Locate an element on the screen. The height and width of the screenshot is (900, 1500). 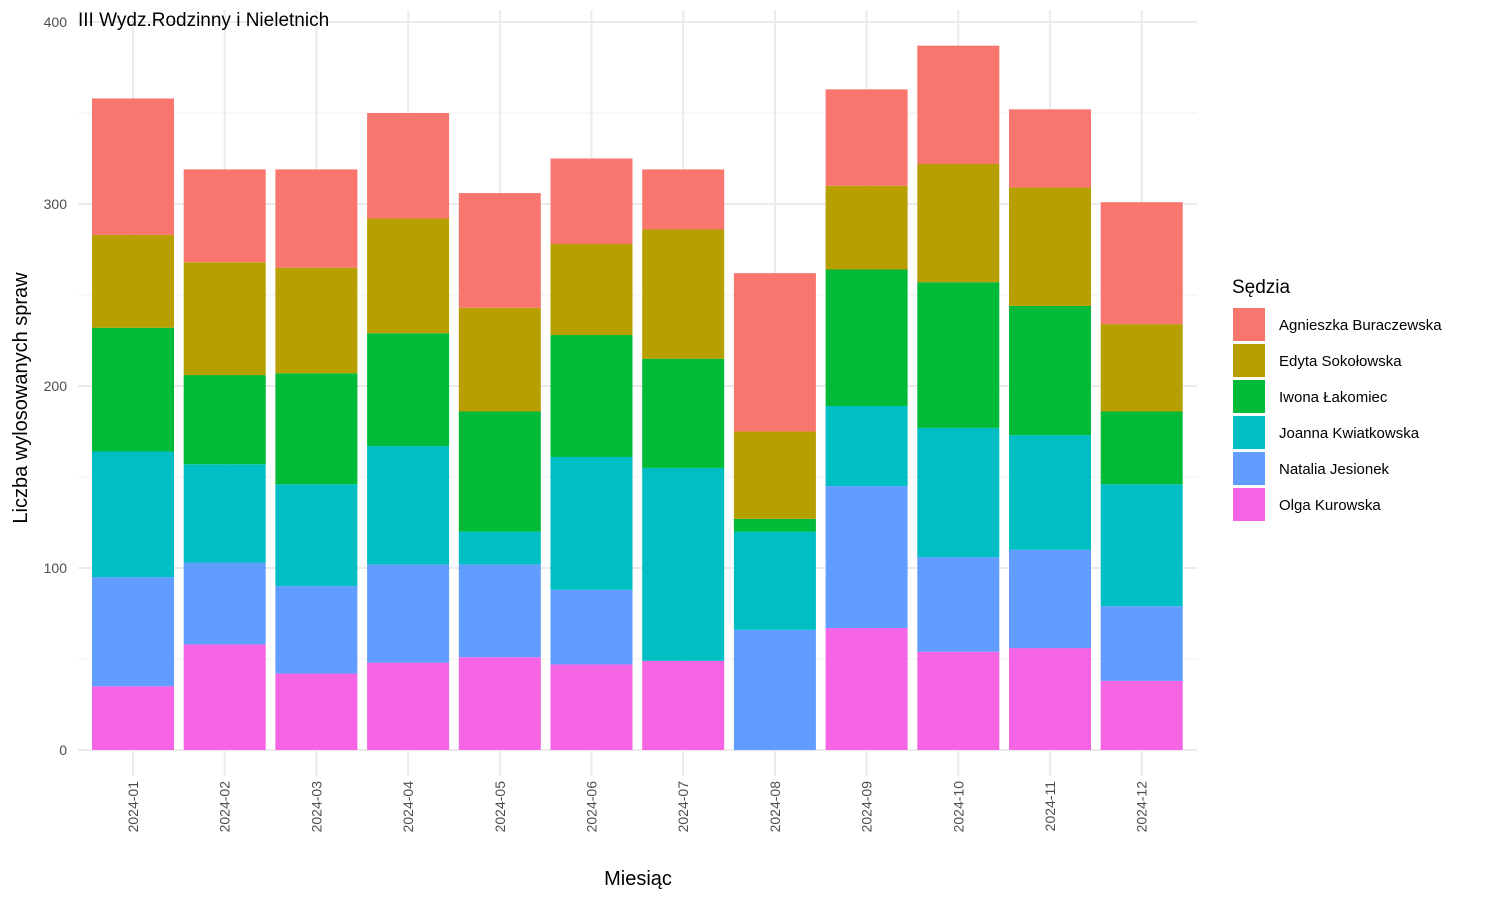
x-tick-label: 2024-12 is located at coordinates (1142, 807).